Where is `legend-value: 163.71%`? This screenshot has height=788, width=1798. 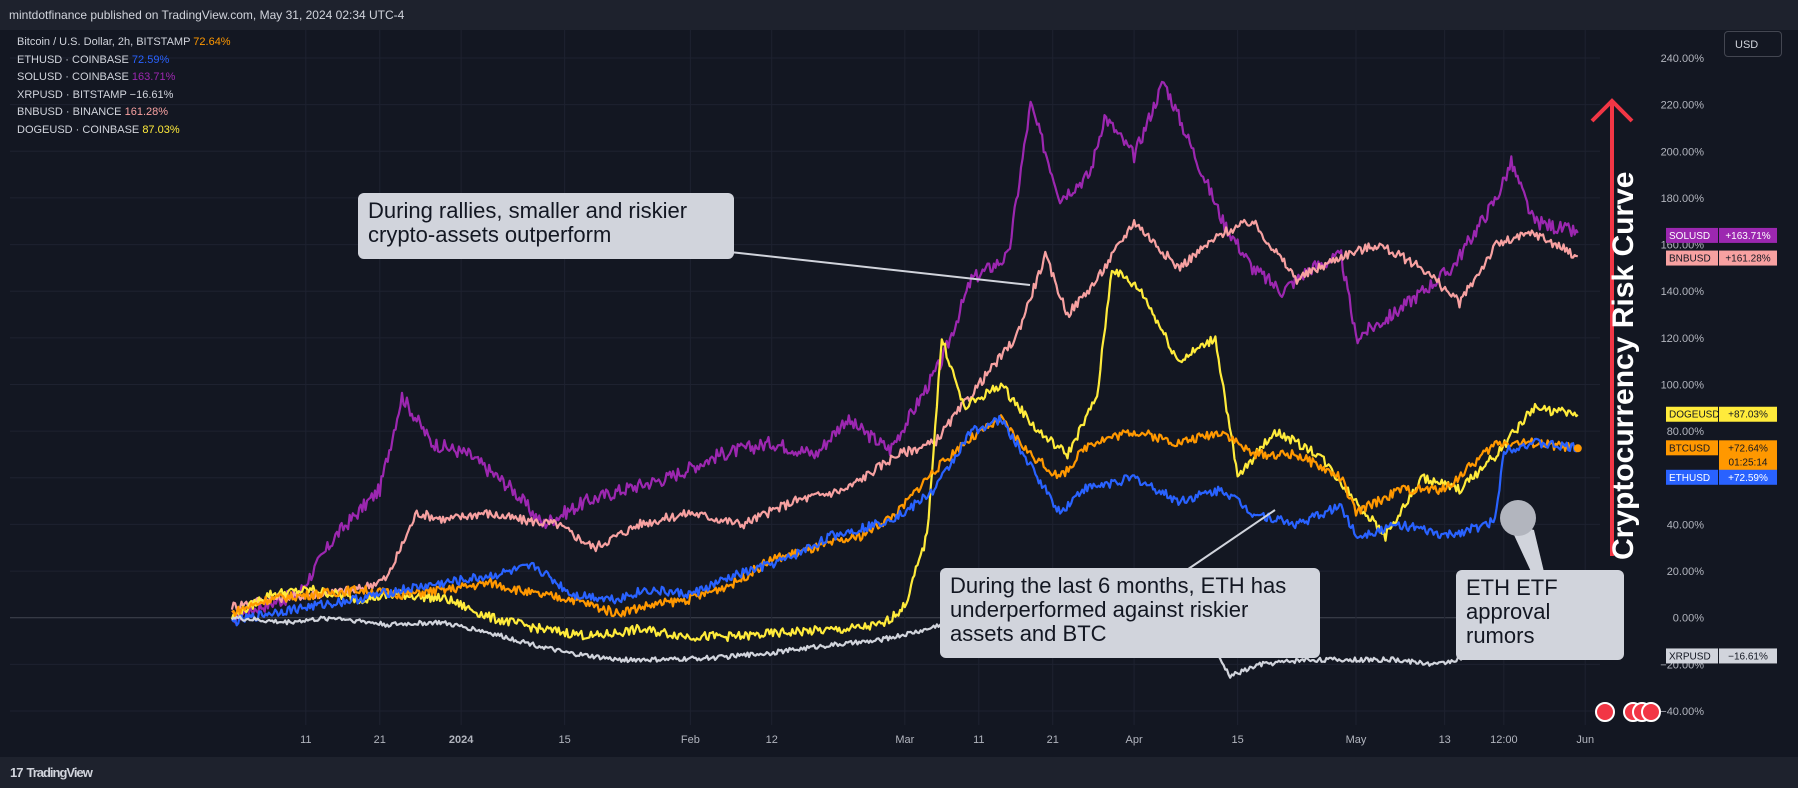
legend-value: 163.71% is located at coordinates (153, 77).